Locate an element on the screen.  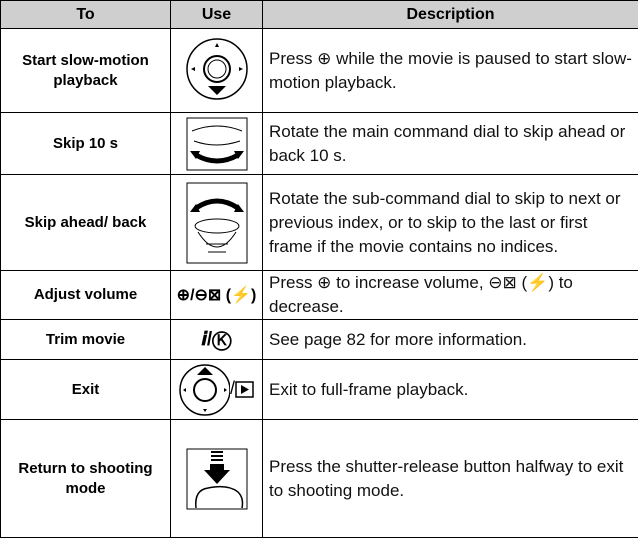
main-dial-icon is located at coordinates (217, 144).